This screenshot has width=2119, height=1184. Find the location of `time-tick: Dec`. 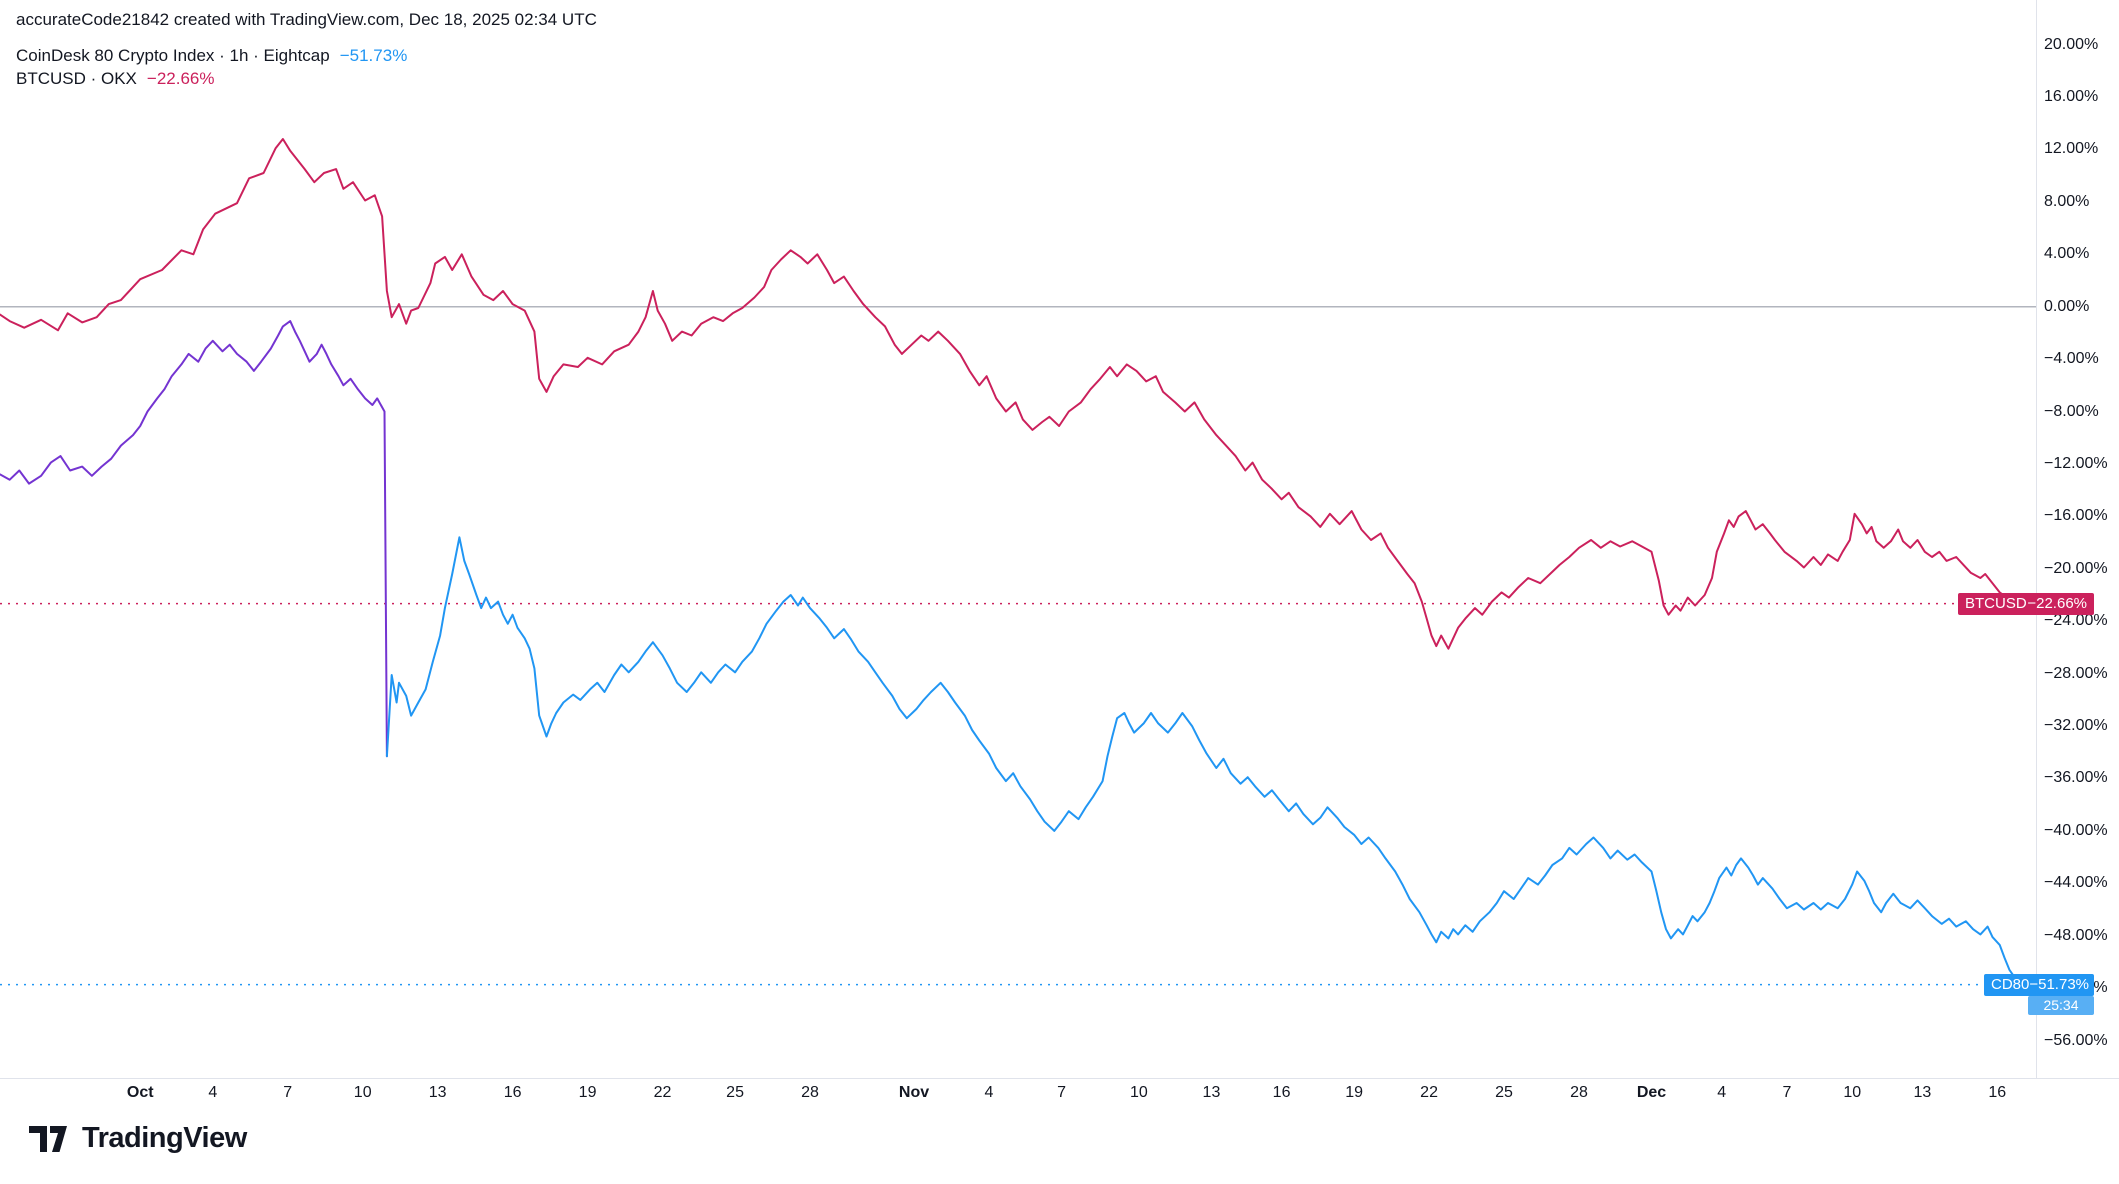

time-tick: Dec is located at coordinates (1651, 1092).